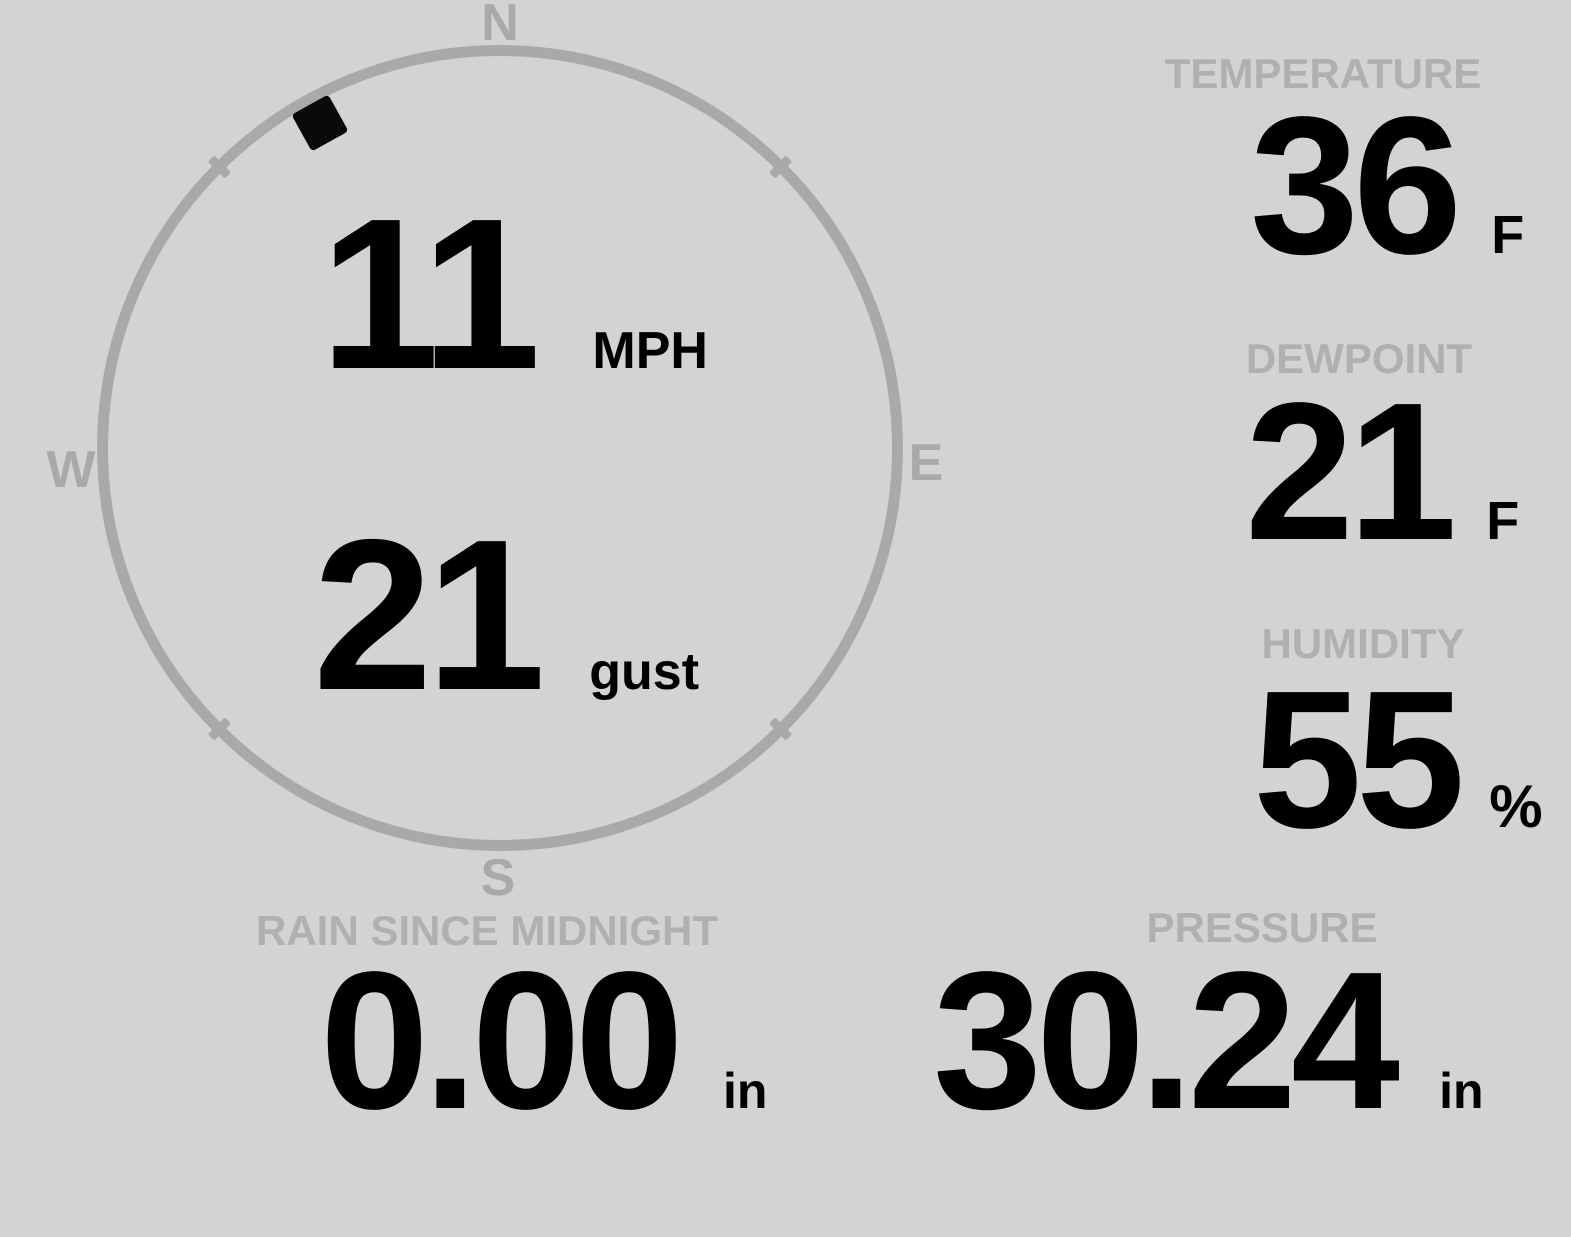  I want to click on compass-cardinal-north: N, so click(500, 26).